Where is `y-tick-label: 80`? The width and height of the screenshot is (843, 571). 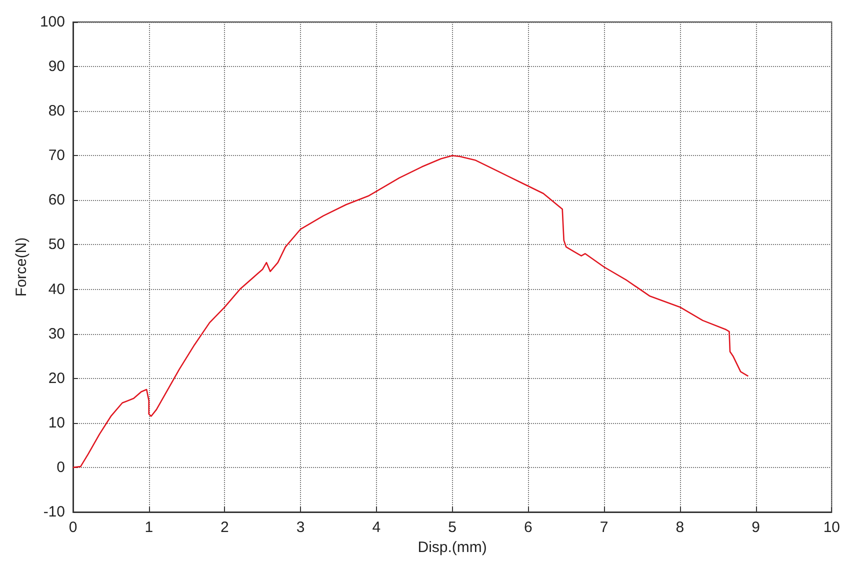
y-tick-label: 80 is located at coordinates (56, 111).